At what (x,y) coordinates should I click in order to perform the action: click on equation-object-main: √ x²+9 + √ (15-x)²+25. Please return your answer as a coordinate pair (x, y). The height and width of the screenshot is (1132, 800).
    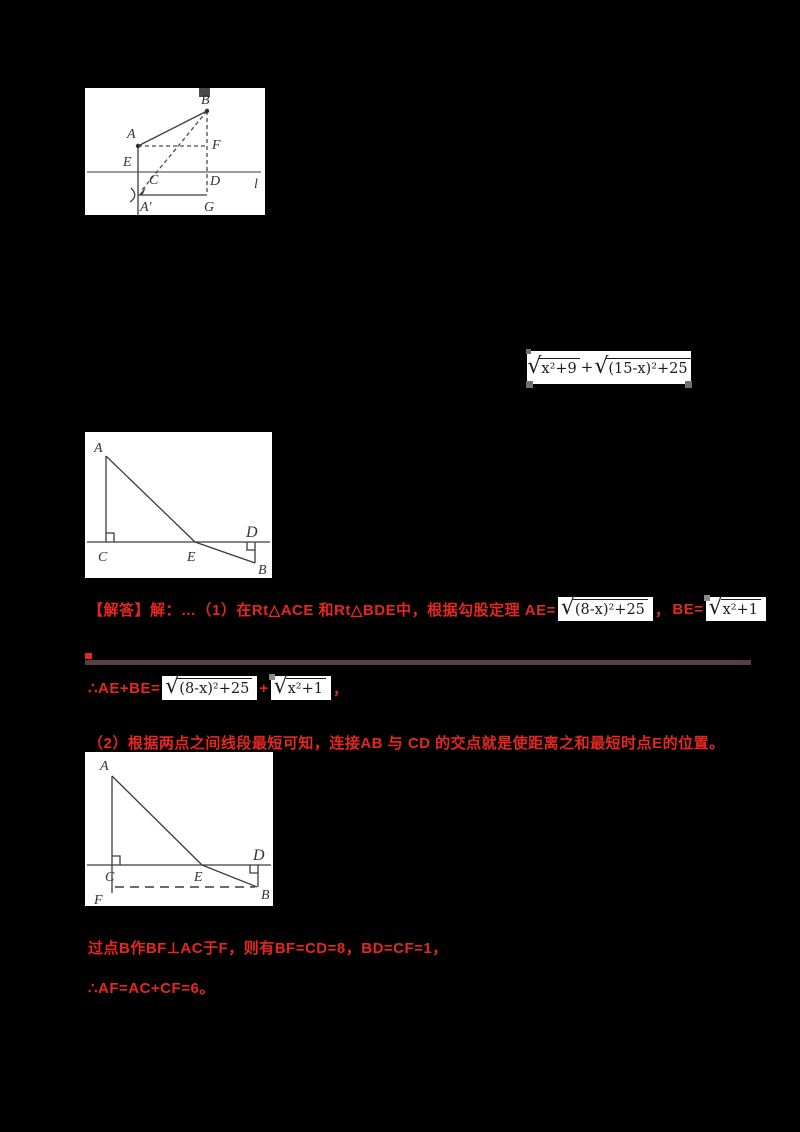
    Looking at the image, I should click on (609, 368).